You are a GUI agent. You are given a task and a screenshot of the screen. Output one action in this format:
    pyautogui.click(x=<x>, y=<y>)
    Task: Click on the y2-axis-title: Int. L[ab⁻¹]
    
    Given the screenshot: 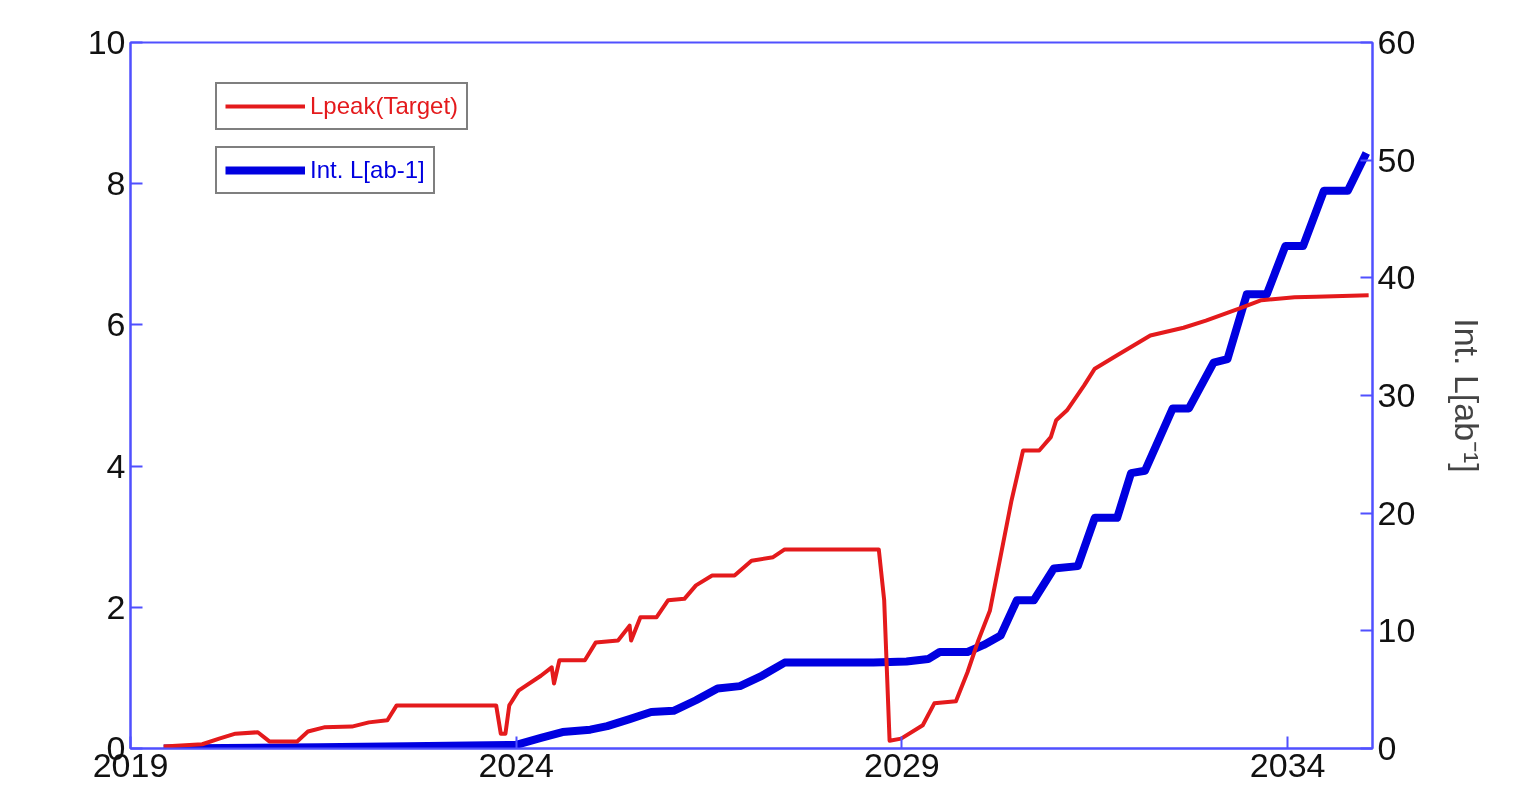 What is the action you would take?
    pyautogui.click(x=1467, y=395)
    